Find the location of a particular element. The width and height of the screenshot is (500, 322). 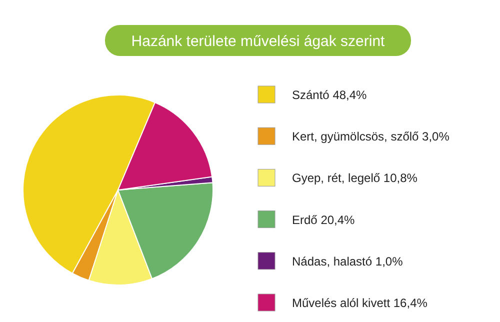

legend-label: Gyep, rét, legelő is located at coordinates (336, 178).